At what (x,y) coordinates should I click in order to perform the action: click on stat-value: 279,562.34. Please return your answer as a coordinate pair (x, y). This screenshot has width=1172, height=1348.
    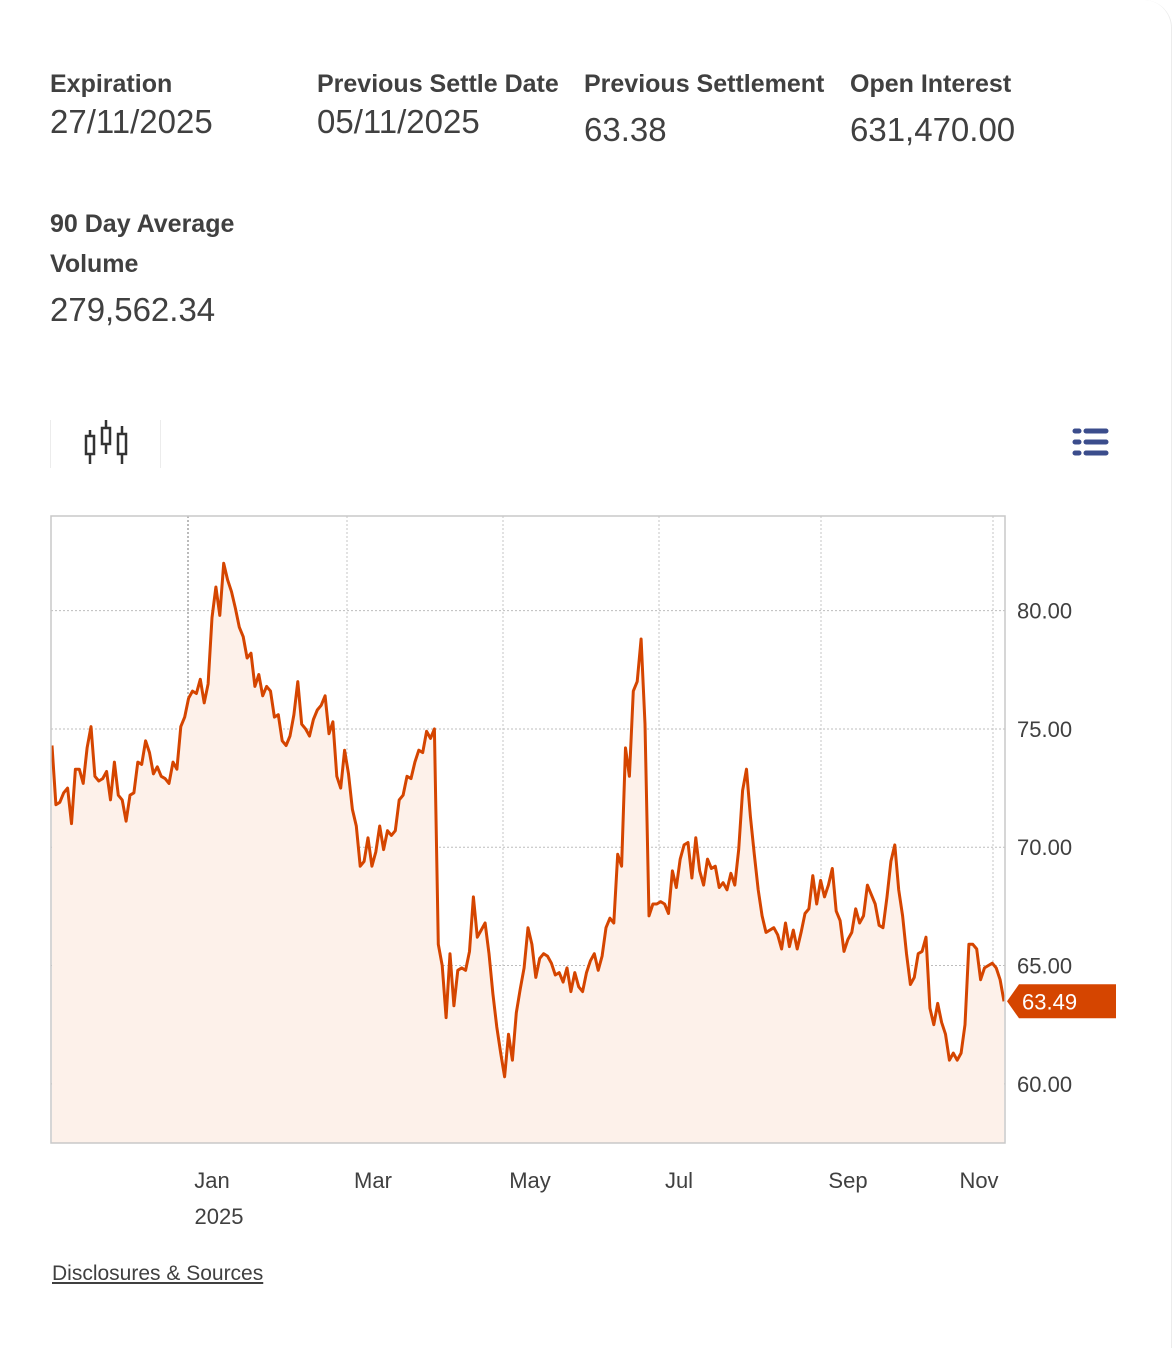
    Looking at the image, I should click on (133, 309).